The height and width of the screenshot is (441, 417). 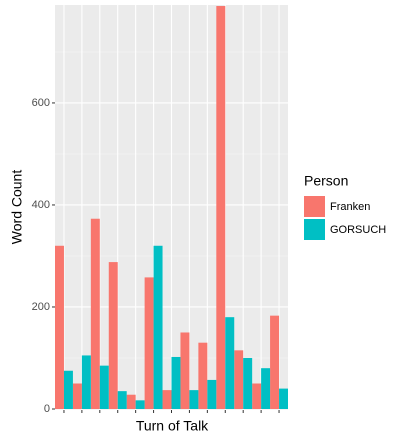 What do you see at coordinates (358, 230) in the screenshot?
I see `legend-label: GORSUCH` at bounding box center [358, 230].